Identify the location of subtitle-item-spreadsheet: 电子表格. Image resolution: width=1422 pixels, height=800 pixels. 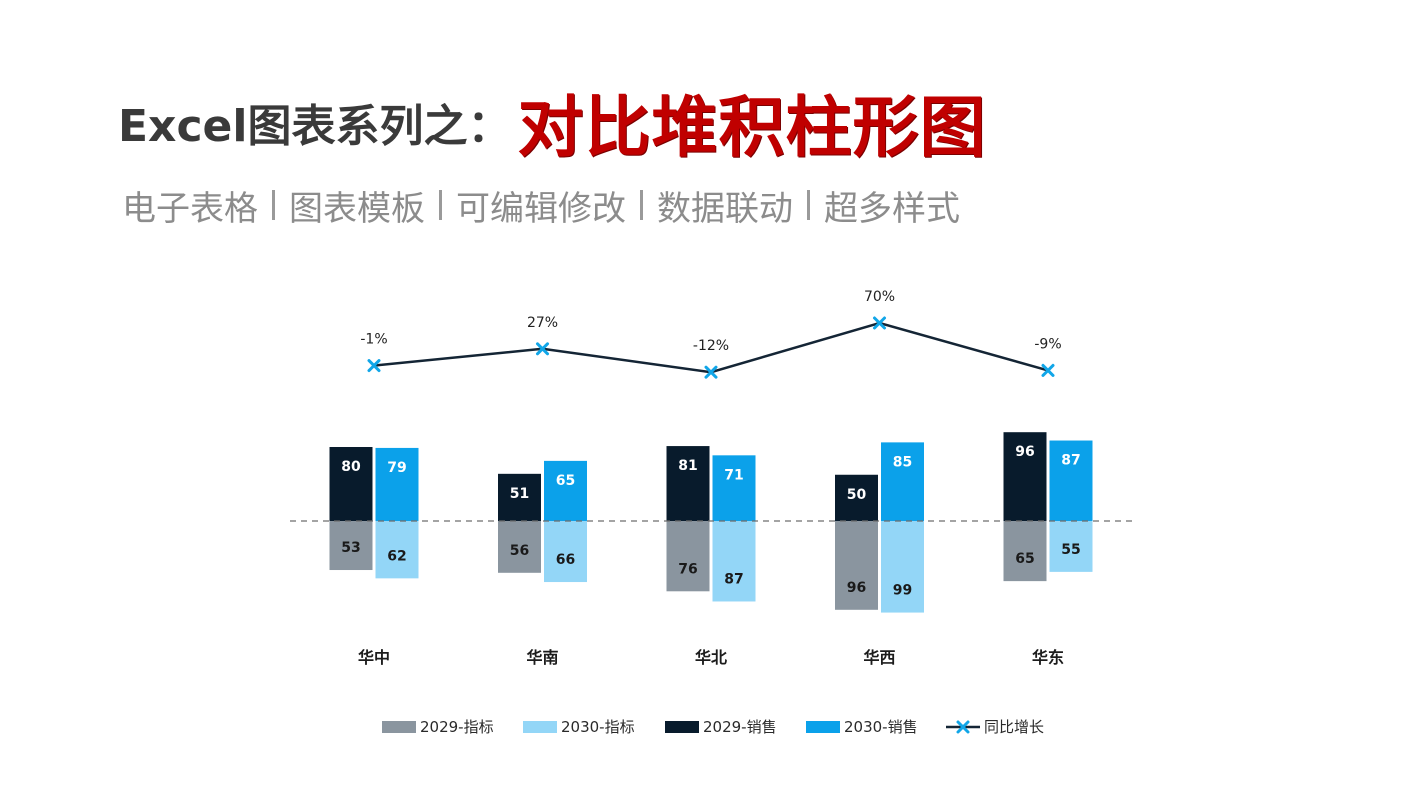
(190, 208).